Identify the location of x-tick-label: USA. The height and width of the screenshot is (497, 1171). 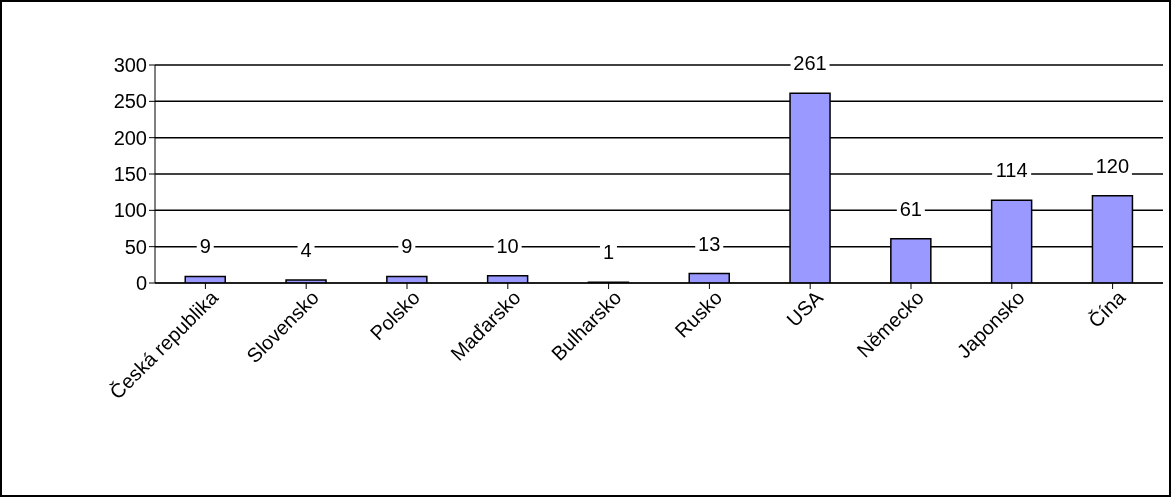
(805, 308).